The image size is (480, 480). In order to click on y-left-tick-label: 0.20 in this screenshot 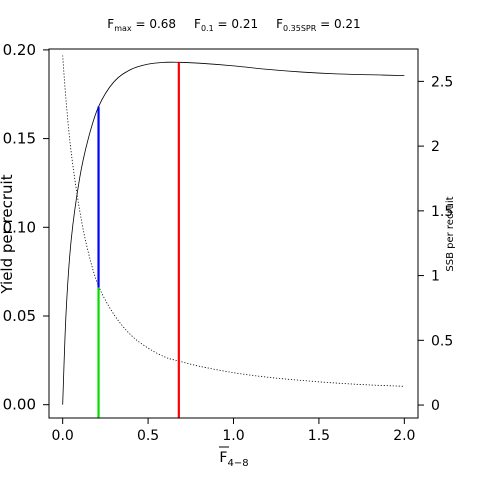, I will do `click(19, 50)`.